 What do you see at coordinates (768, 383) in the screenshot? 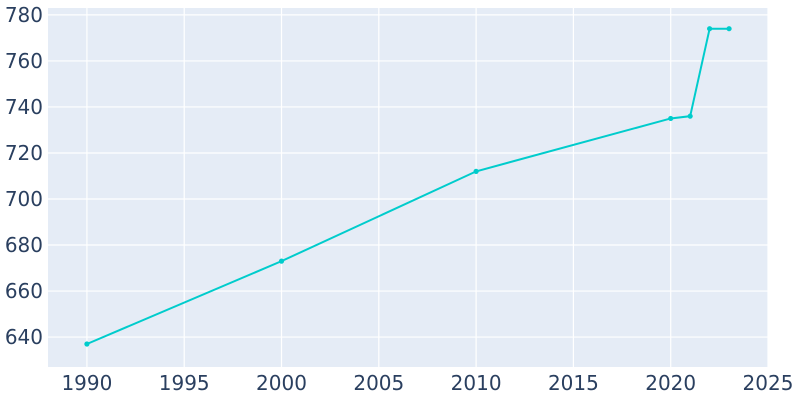
I see `x-tick-label: 2025` at bounding box center [768, 383].